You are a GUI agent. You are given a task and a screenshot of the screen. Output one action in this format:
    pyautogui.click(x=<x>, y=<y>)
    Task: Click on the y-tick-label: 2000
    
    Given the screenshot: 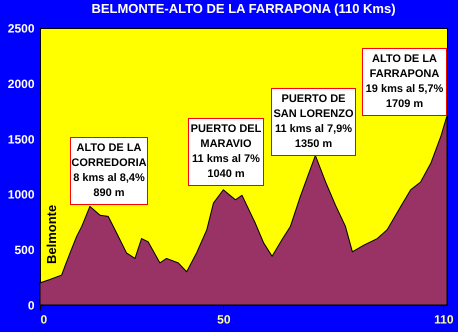 What is the action you would take?
    pyautogui.click(x=21, y=83)
    